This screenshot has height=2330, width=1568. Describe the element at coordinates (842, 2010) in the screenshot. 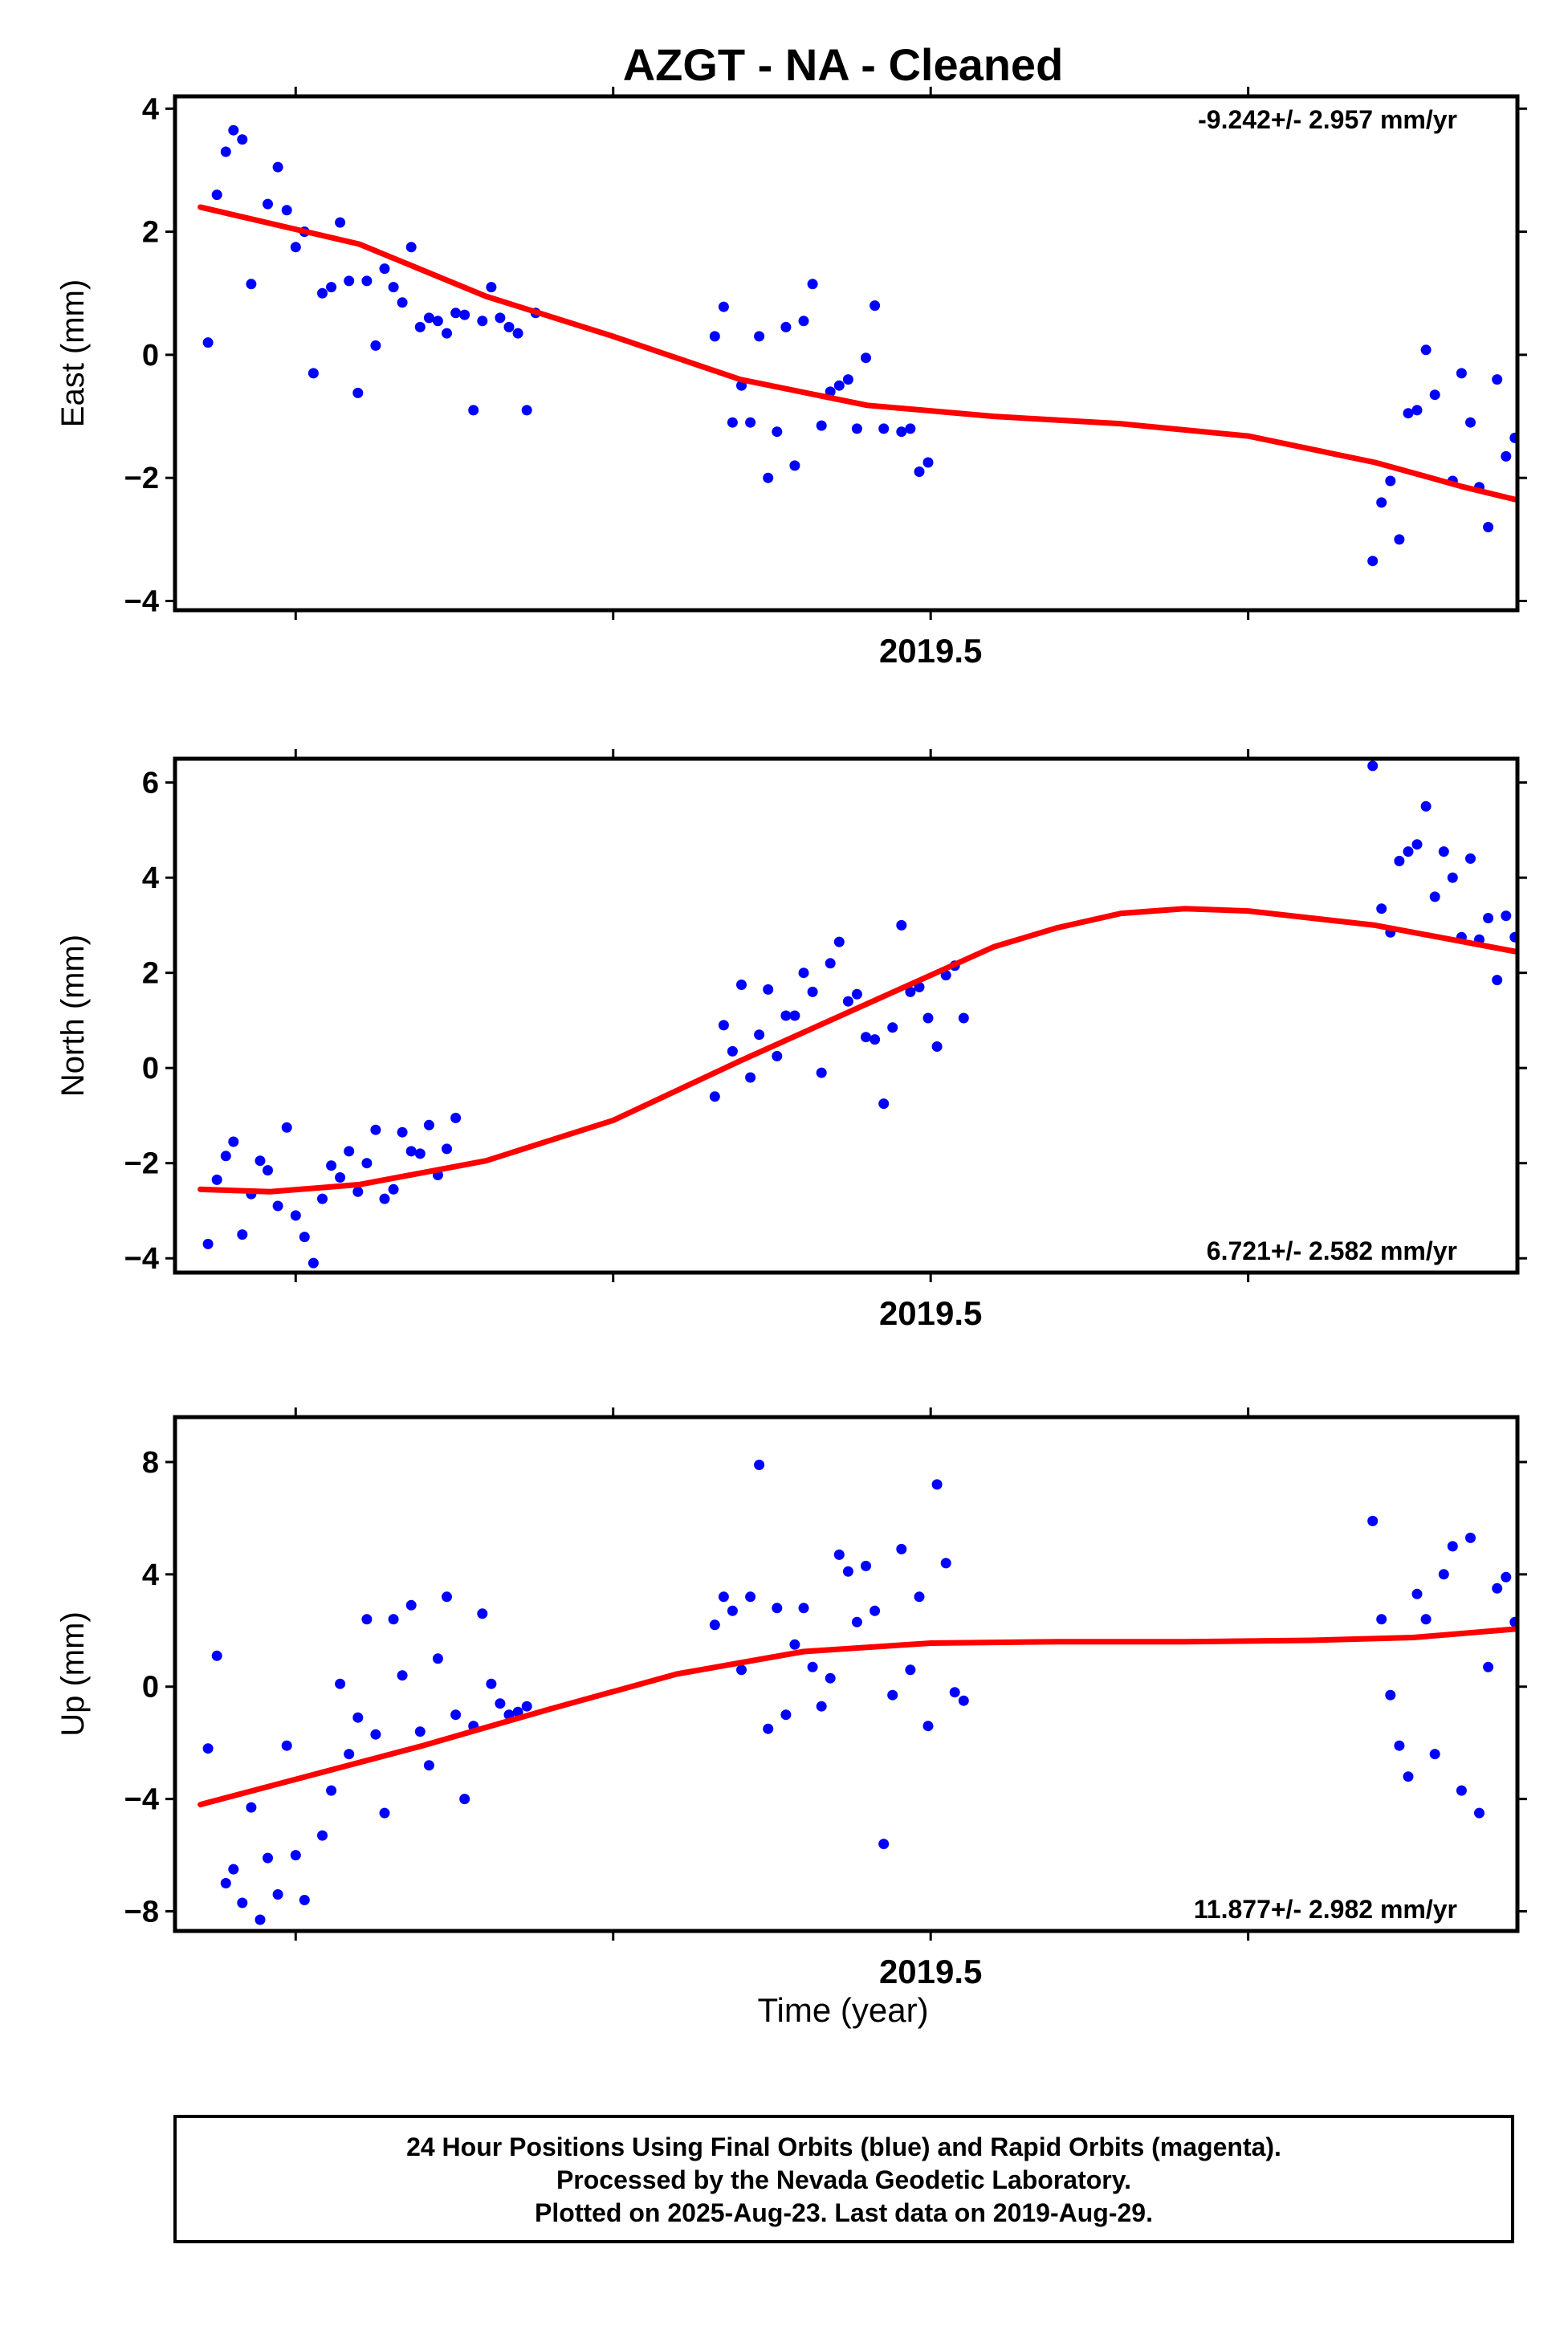

I see `x-axis-label: Time (year)` at that location.